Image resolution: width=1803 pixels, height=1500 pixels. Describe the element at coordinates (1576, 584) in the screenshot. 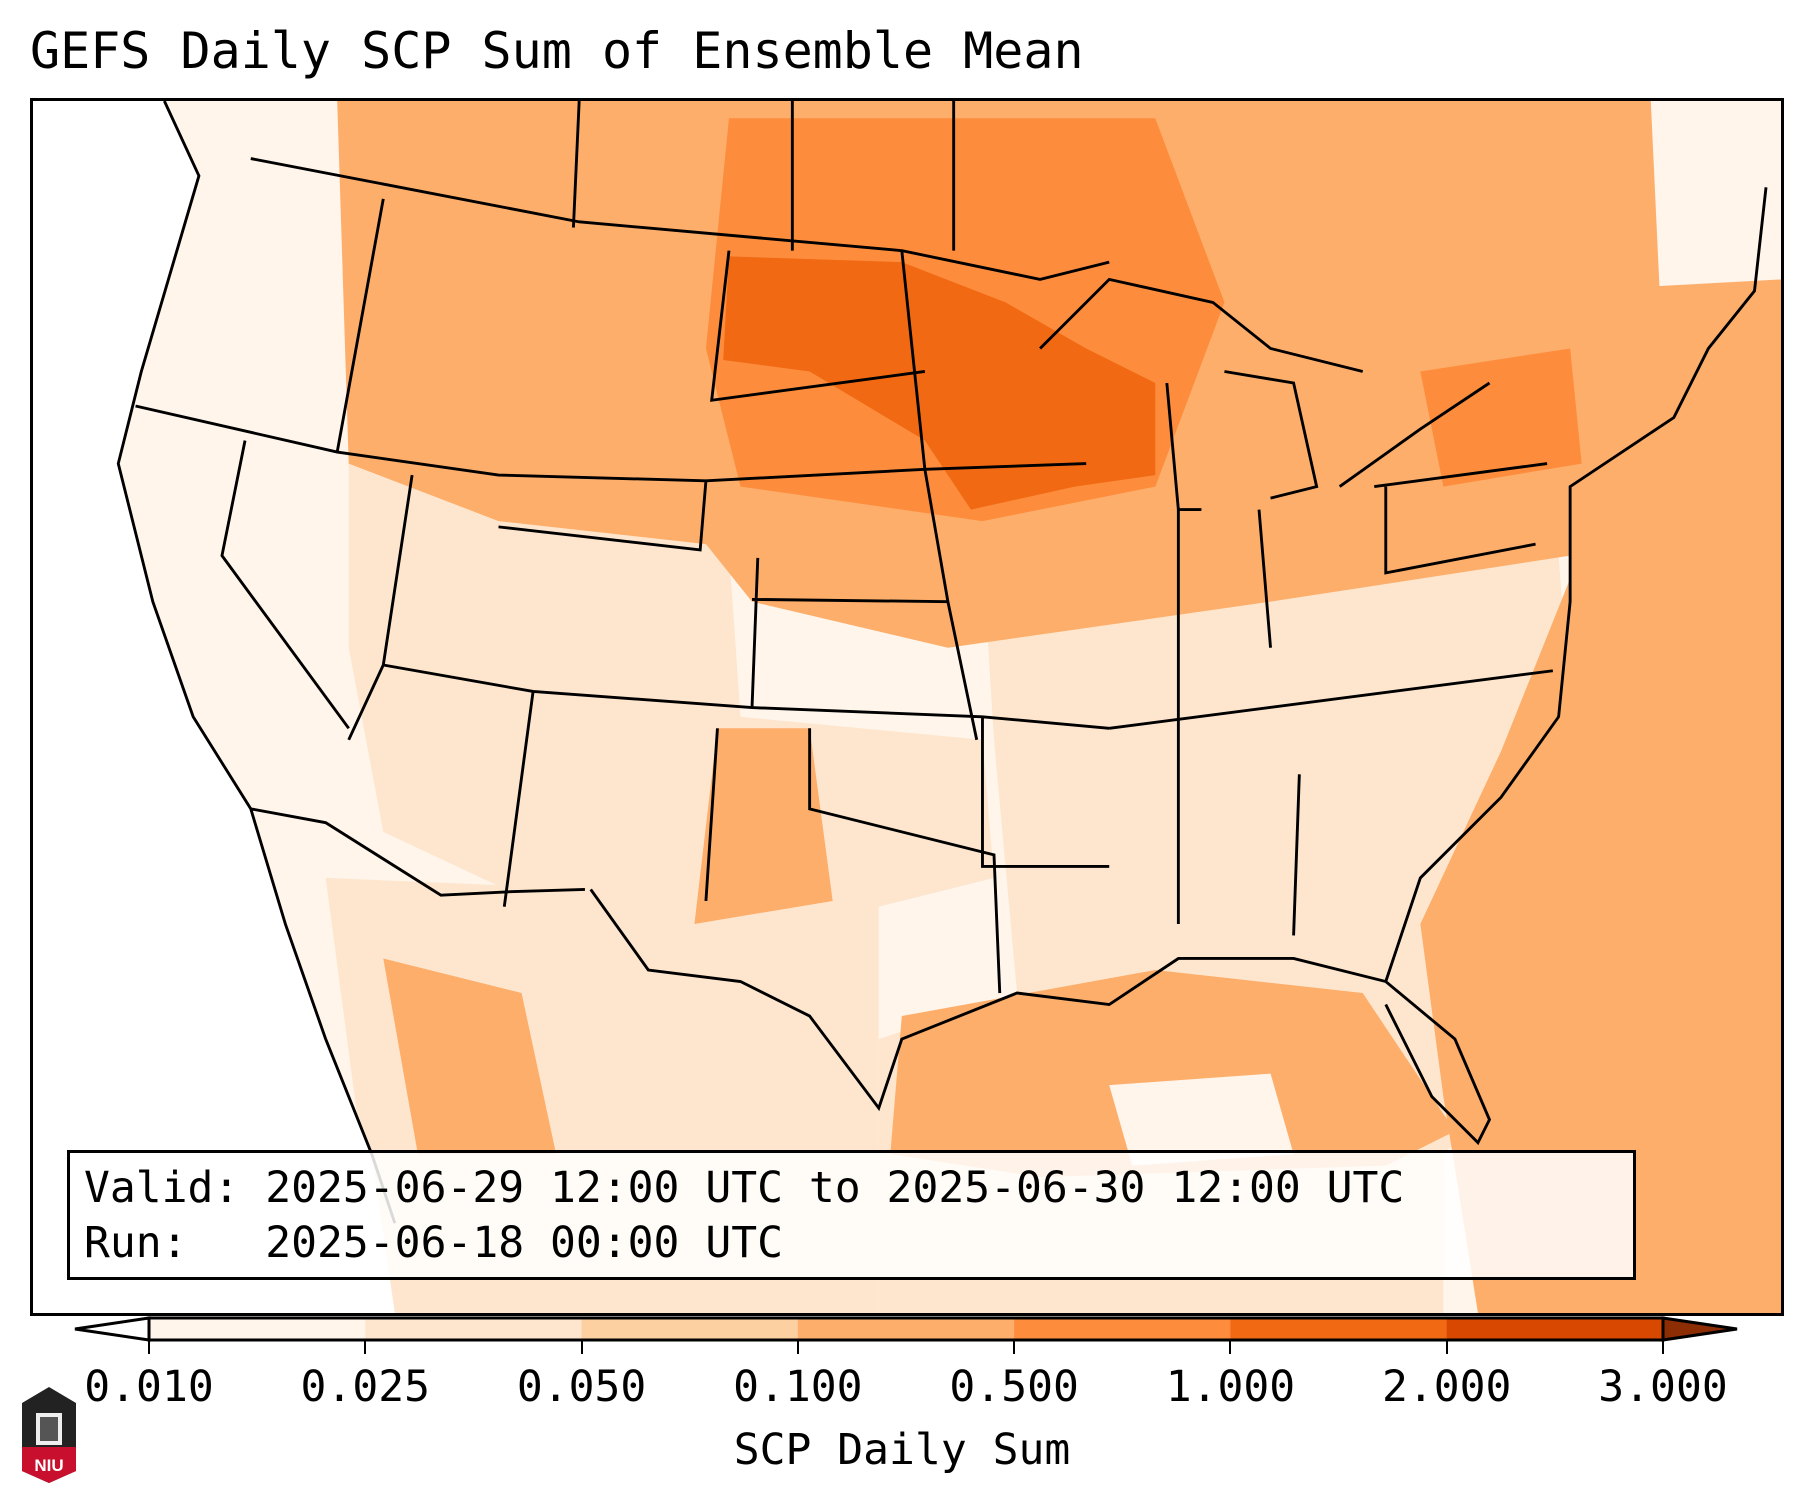

I see `coastline-east` at that location.